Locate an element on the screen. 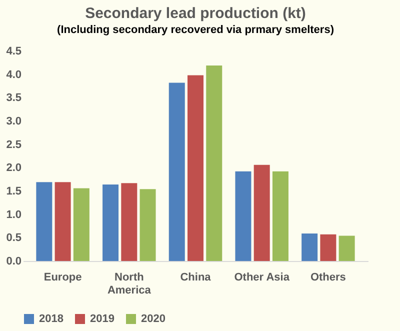 The image size is (400, 331). x-tick-label: Others is located at coordinates (328, 278).